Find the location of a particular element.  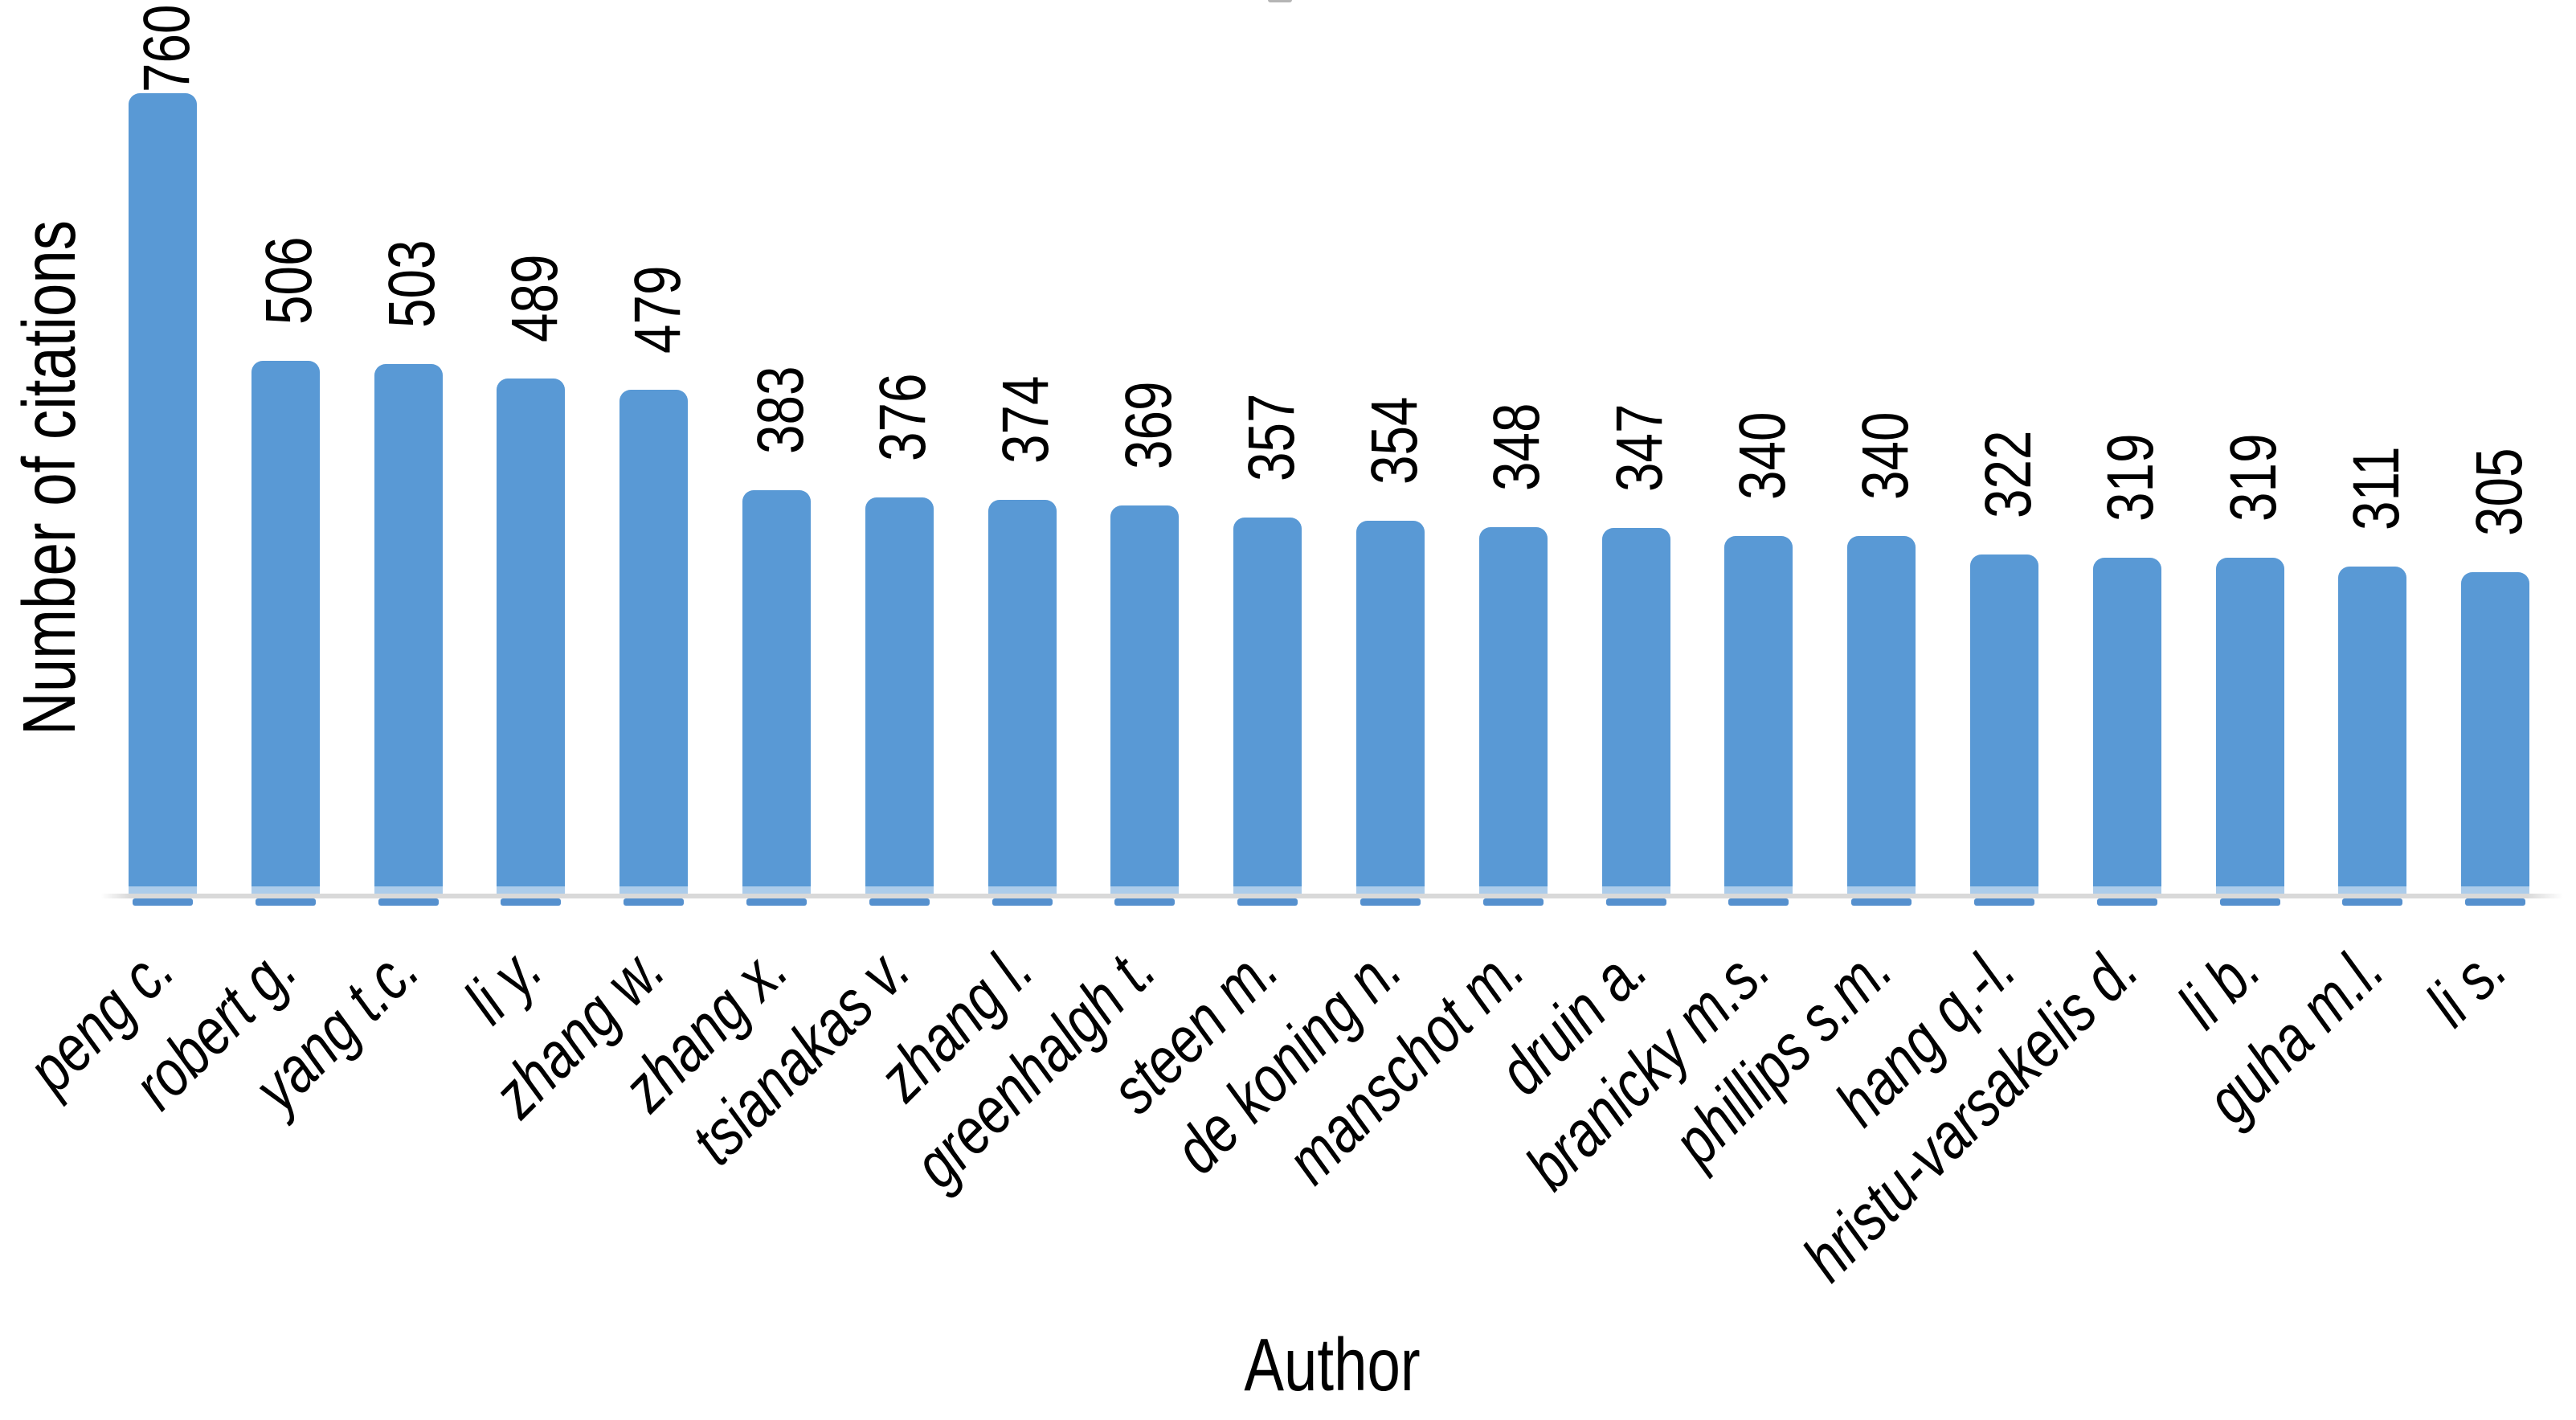

bar-value-label: 376 is located at coordinates (903, 417).